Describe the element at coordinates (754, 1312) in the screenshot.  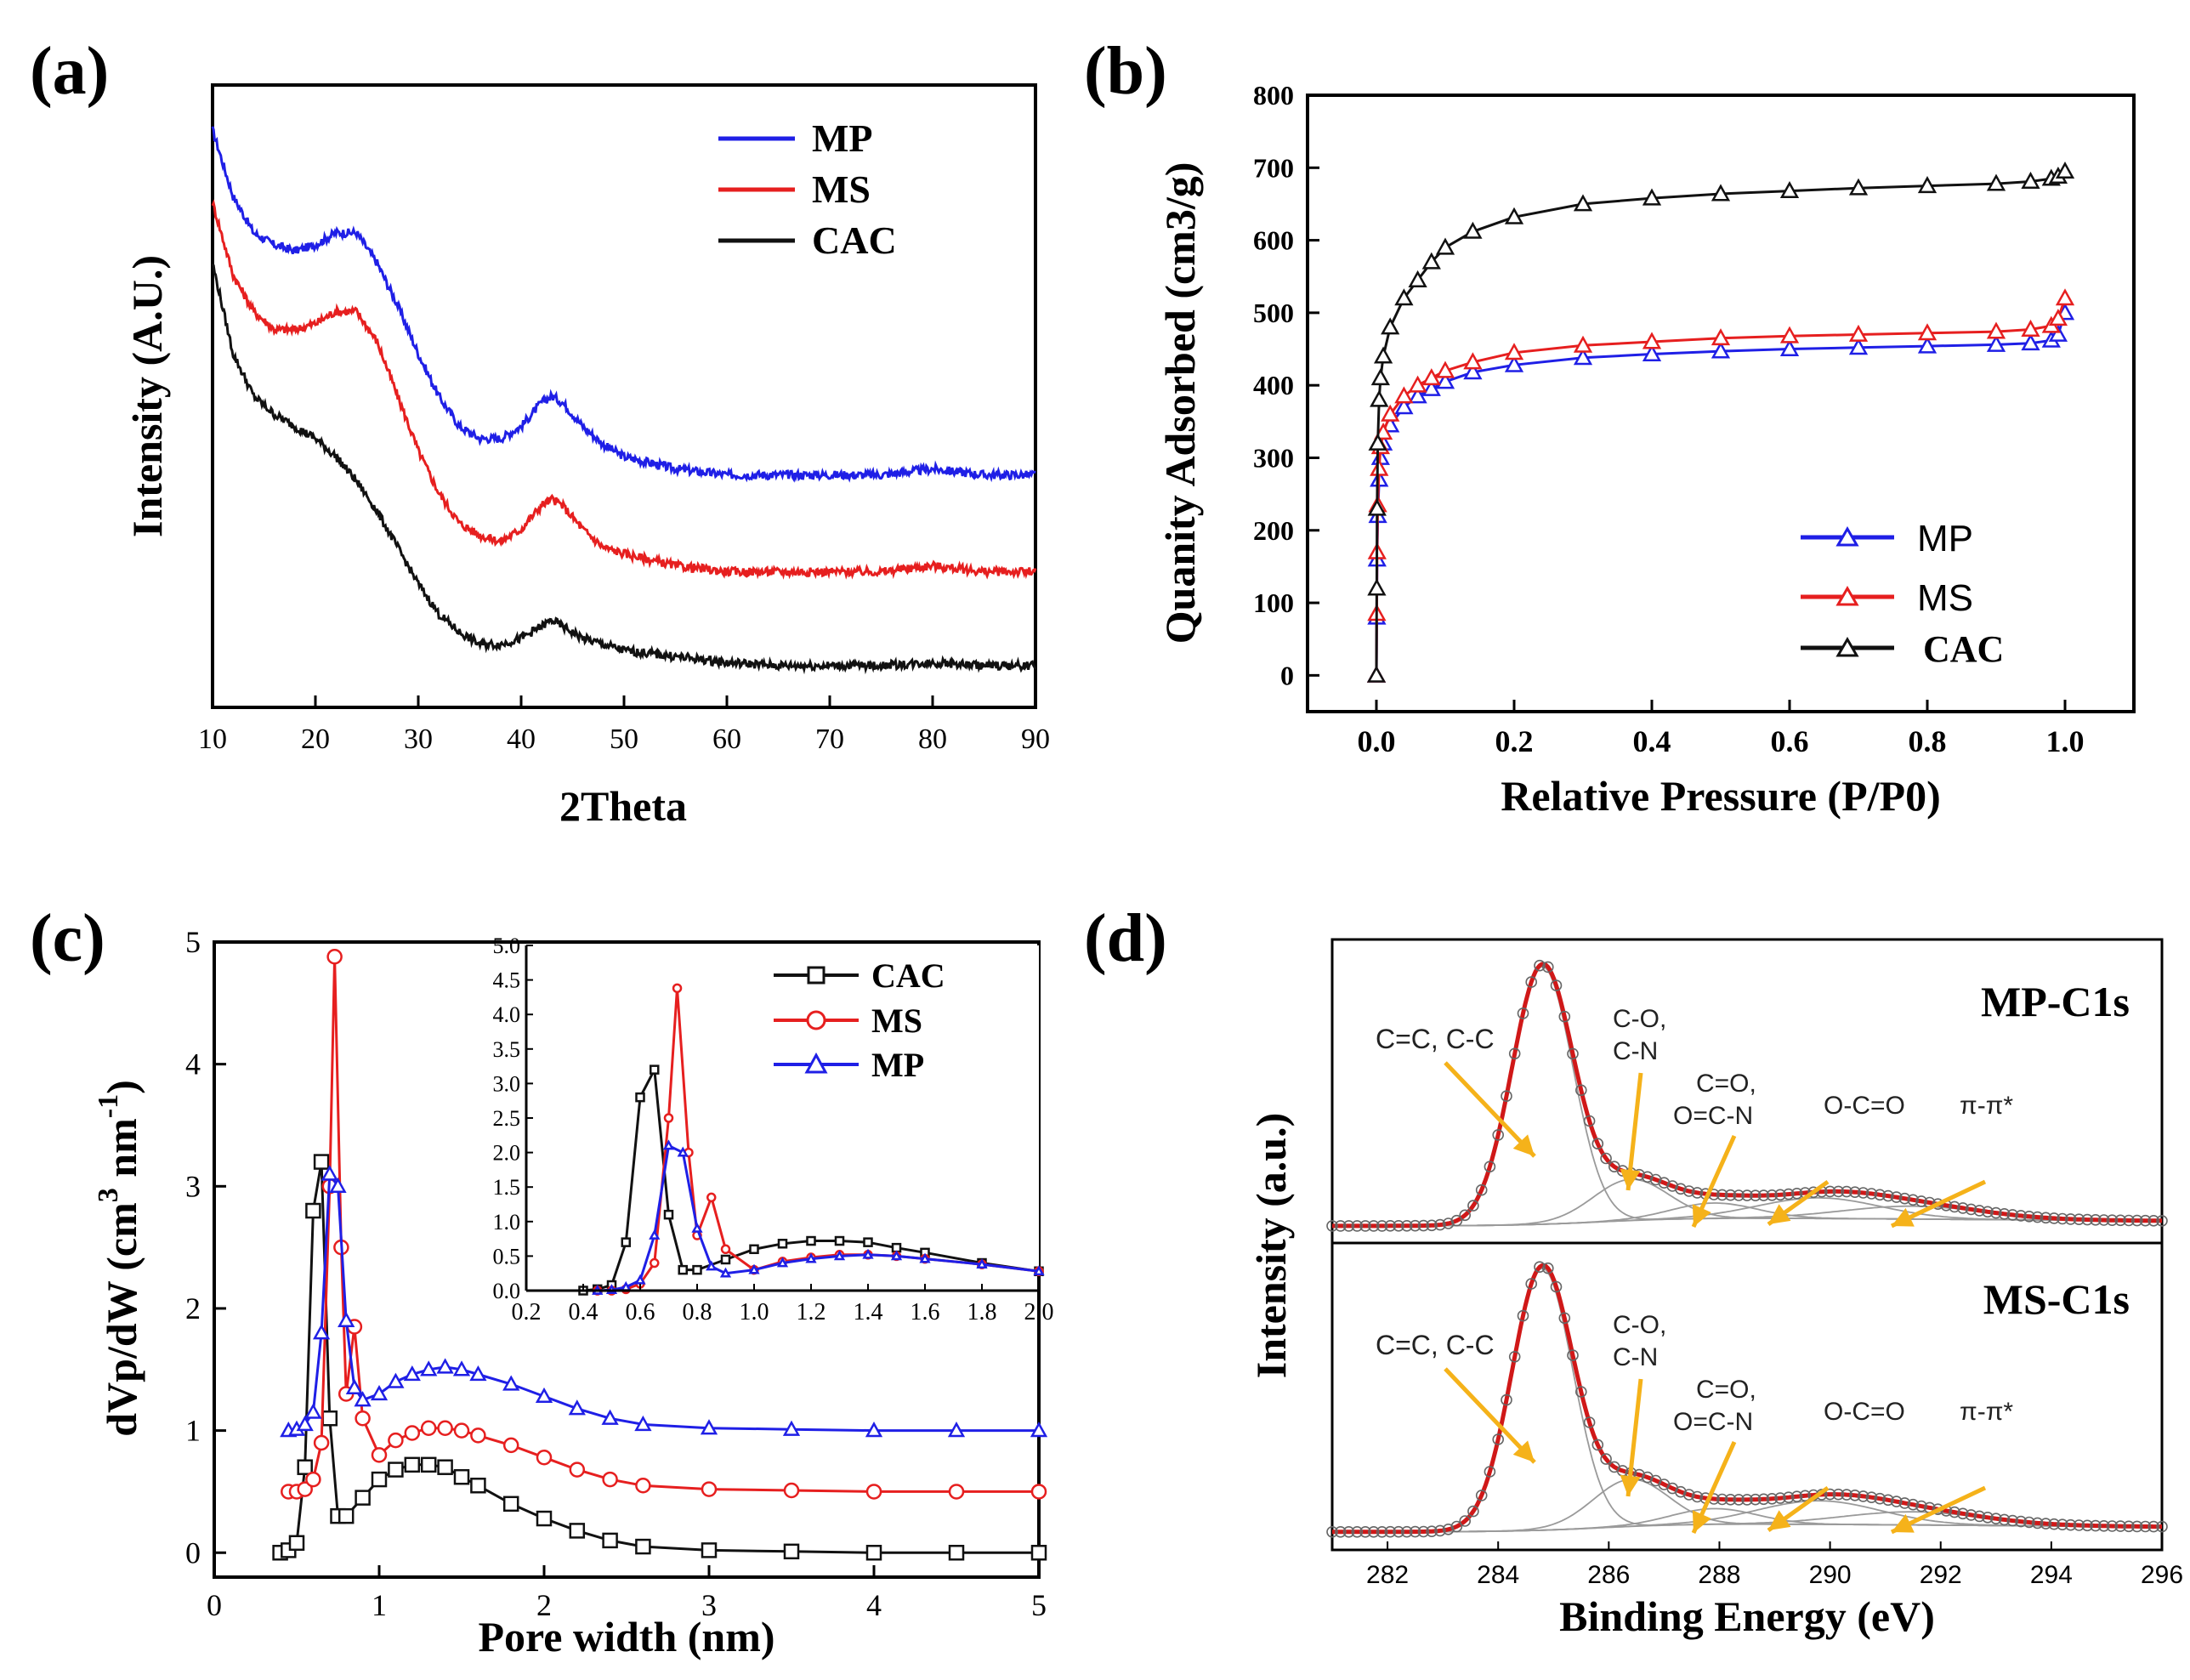
I see `inset-x-tick-label: 1.0` at that location.